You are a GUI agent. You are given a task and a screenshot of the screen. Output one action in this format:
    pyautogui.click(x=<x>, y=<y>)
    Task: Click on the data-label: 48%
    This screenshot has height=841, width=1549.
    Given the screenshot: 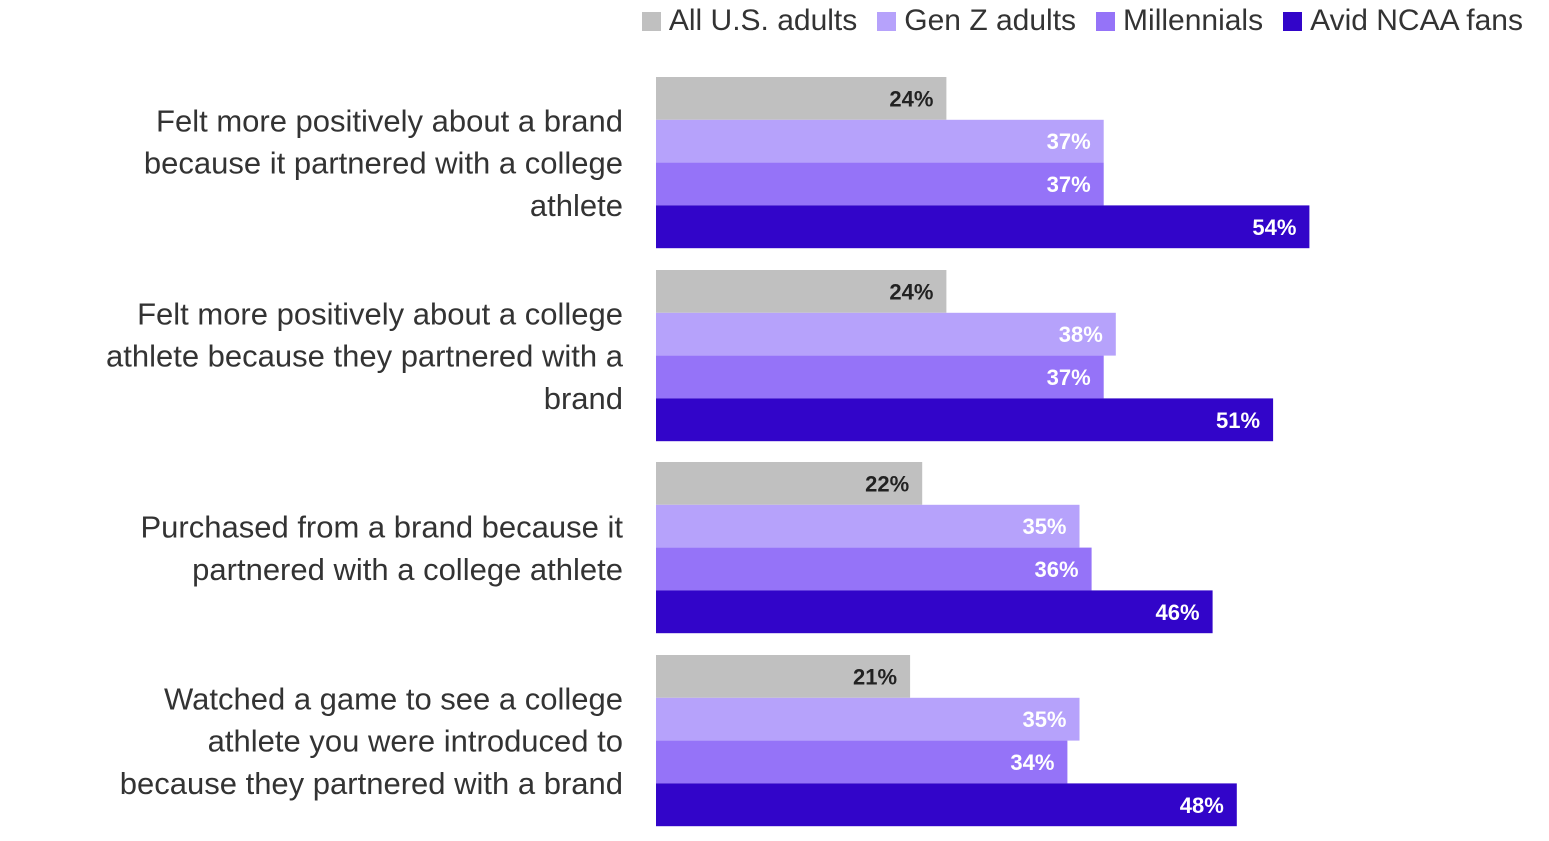 What is the action you would take?
    pyautogui.click(x=1202, y=805)
    